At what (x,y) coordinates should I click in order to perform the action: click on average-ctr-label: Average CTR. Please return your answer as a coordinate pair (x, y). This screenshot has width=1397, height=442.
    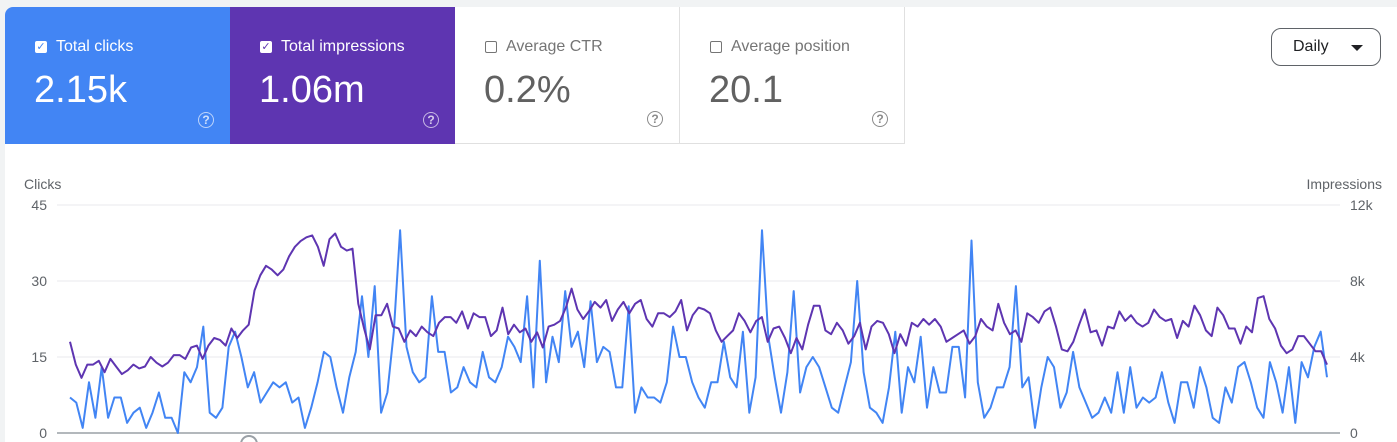
    Looking at the image, I should click on (554, 46).